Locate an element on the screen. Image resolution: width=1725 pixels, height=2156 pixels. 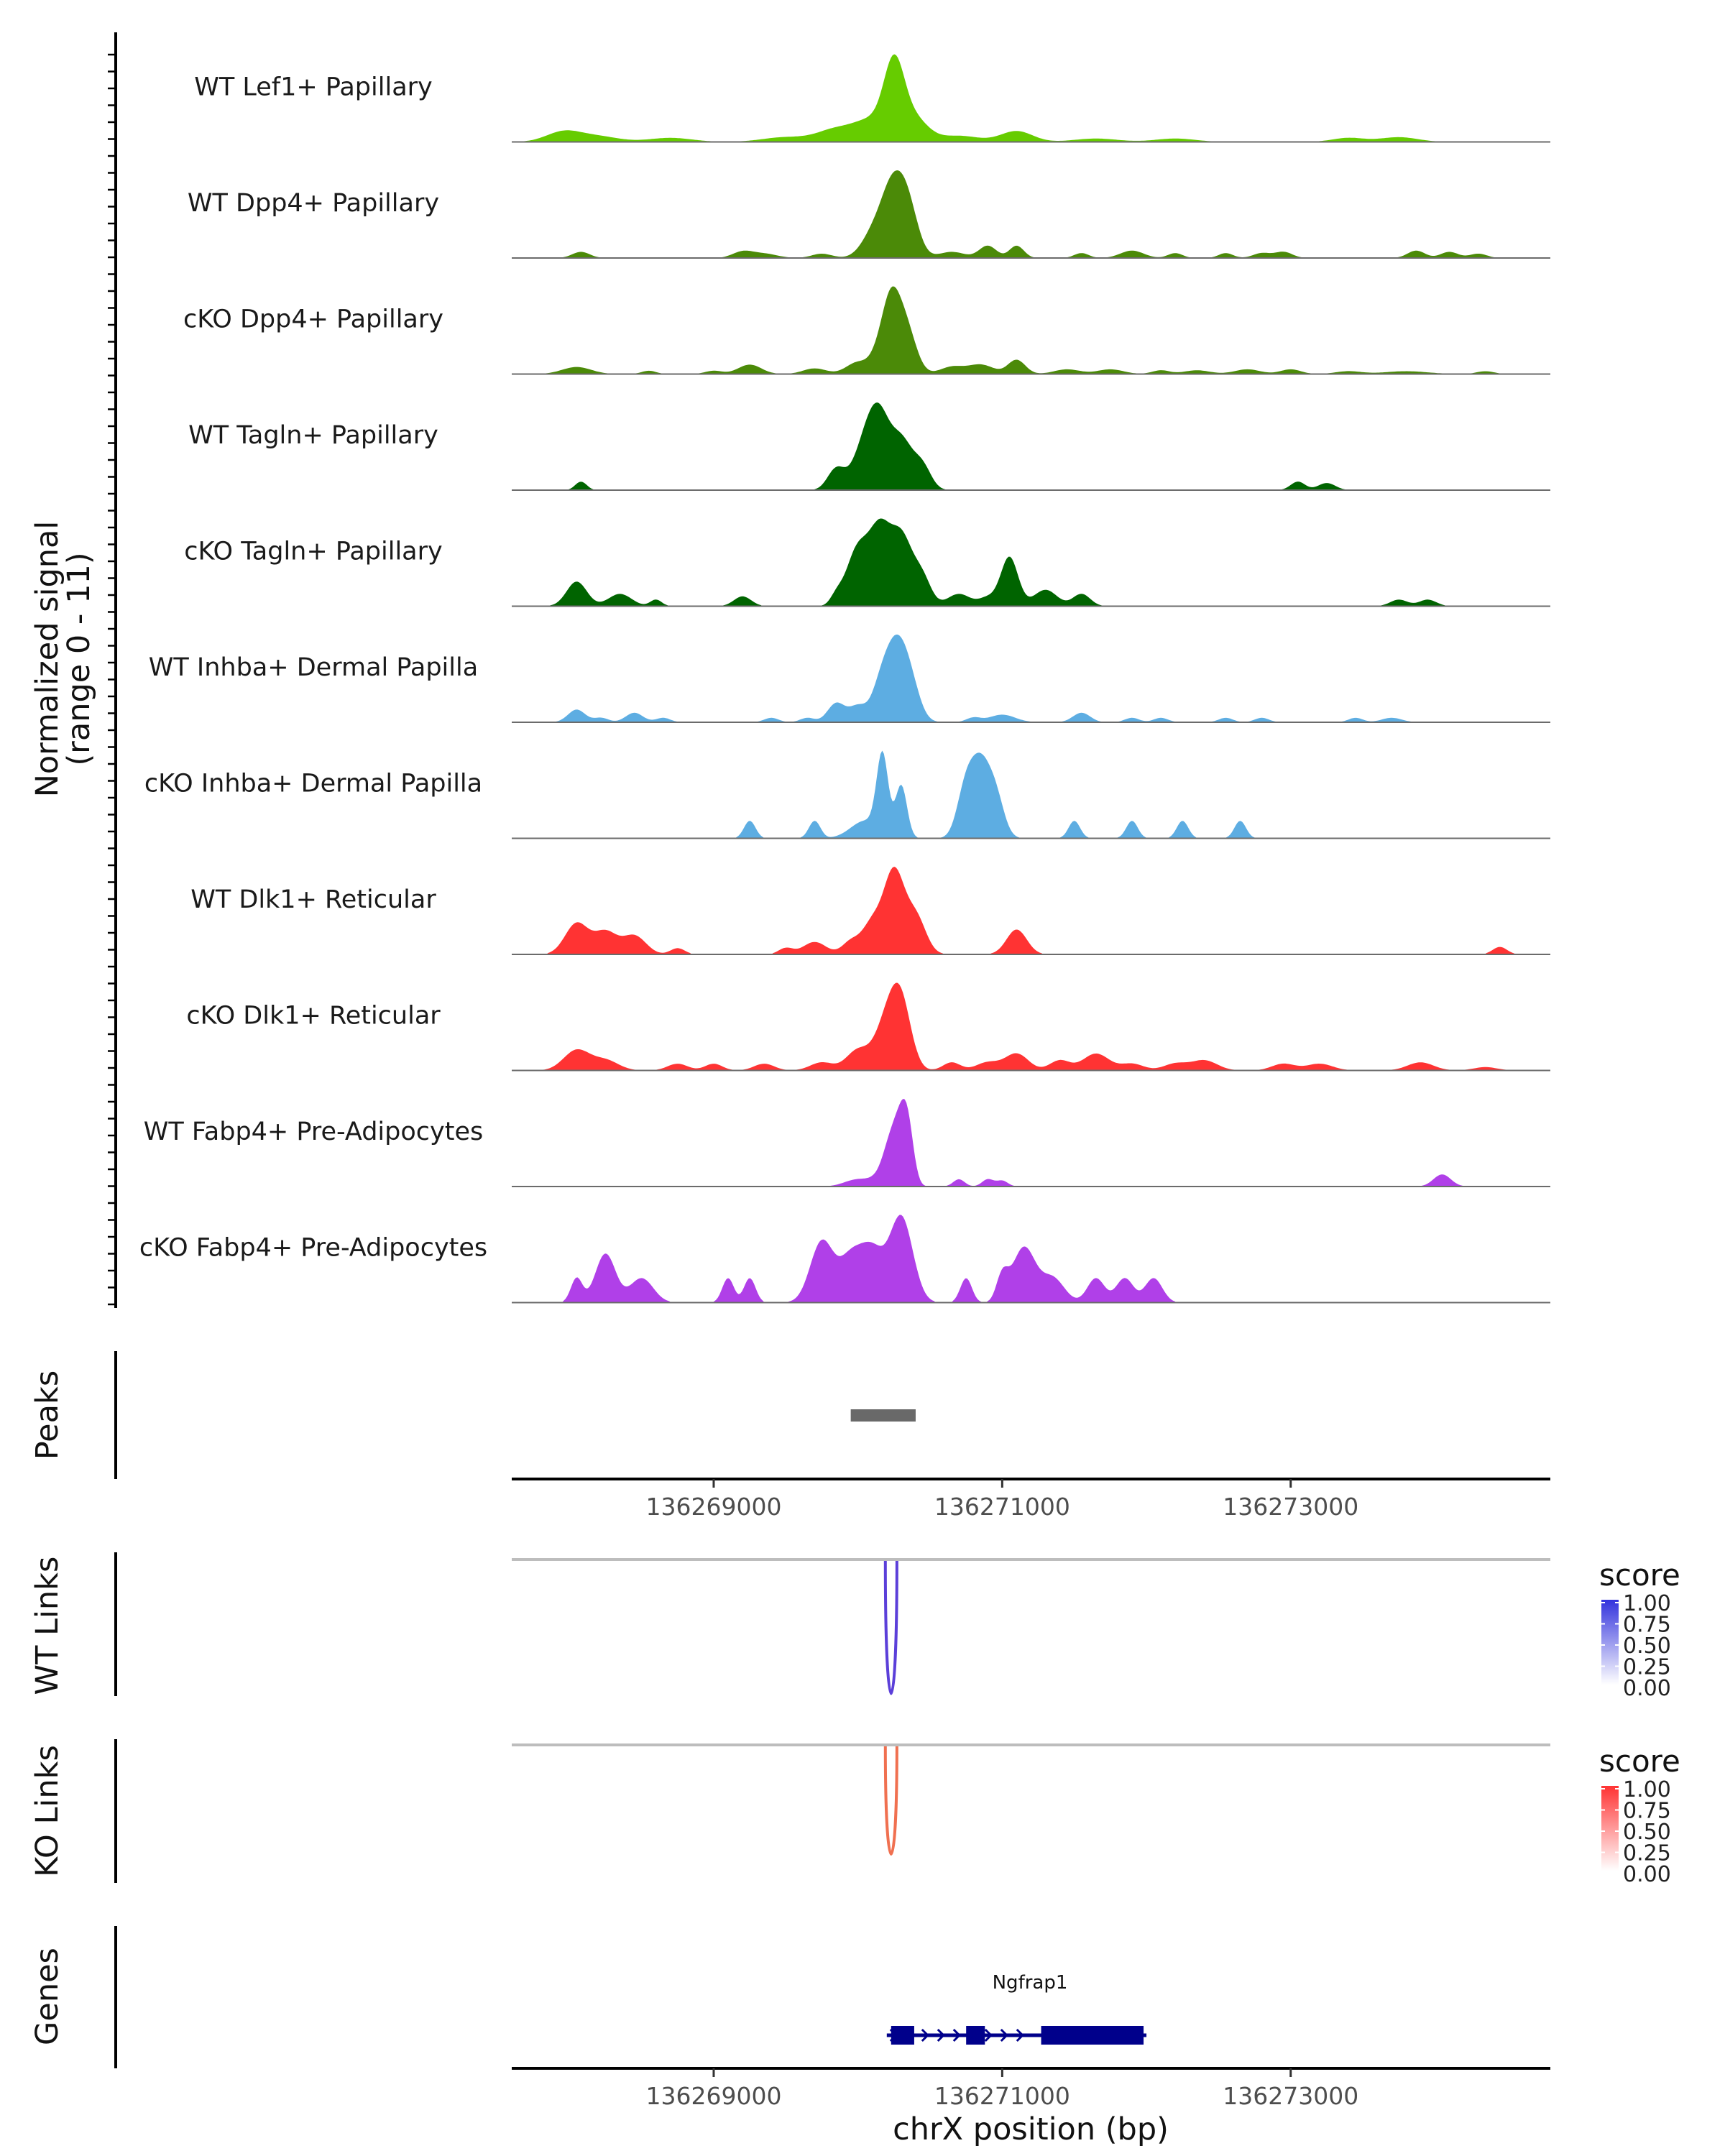
wtlegend-tick-4: 0.00 is located at coordinates (1647, 1688).